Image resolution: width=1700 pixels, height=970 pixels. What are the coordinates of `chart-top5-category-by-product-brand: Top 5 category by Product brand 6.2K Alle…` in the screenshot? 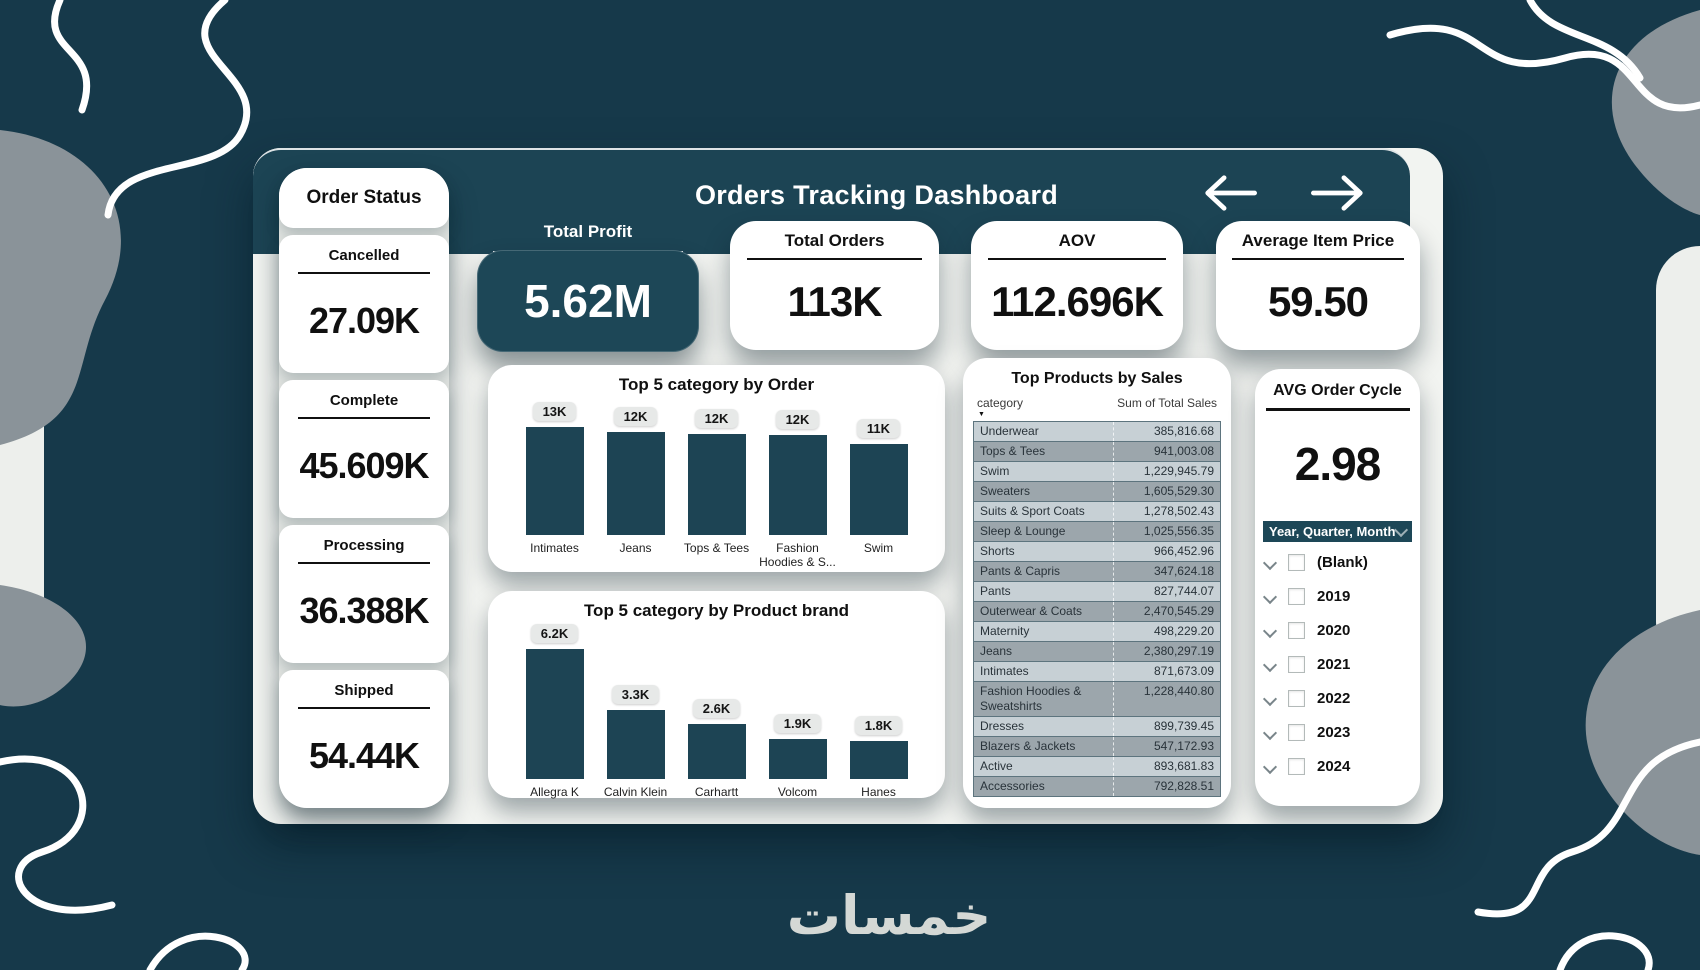 It's located at (716, 695).